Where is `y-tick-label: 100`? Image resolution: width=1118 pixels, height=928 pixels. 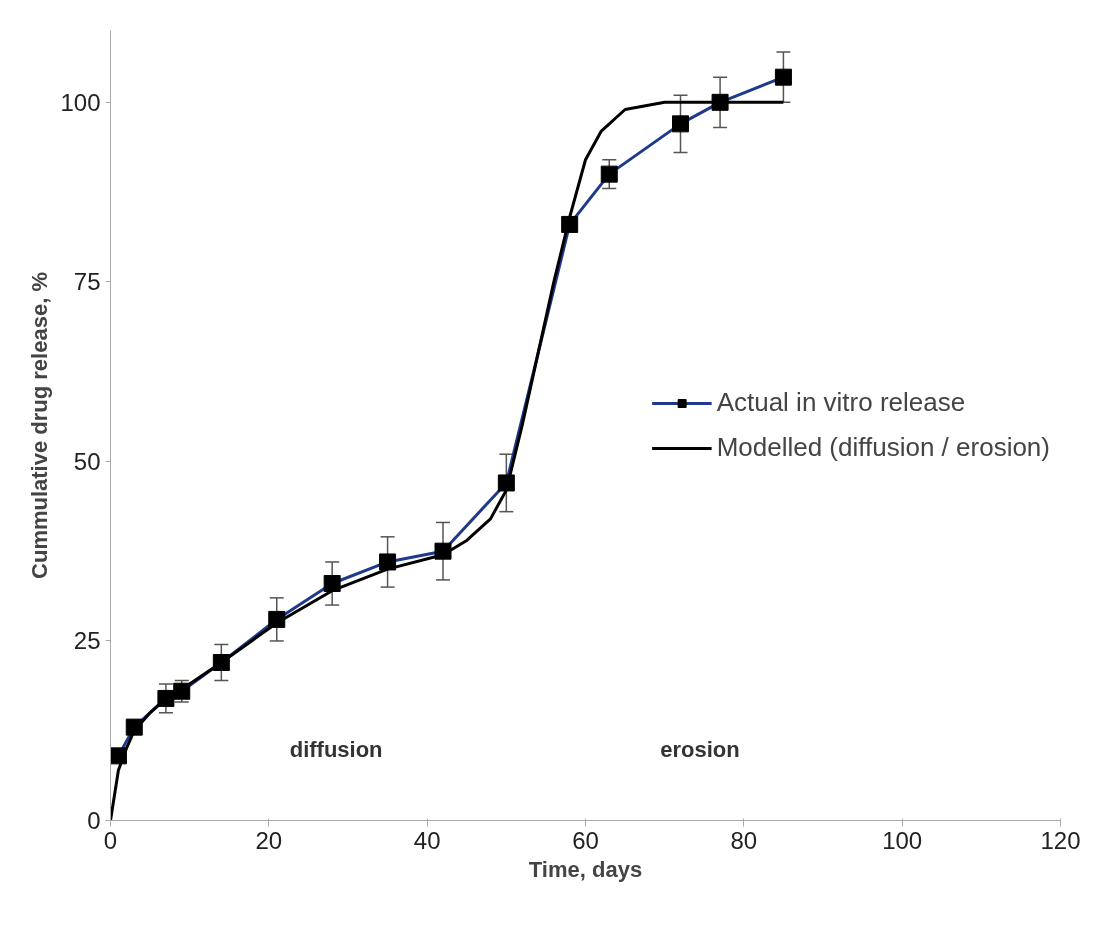 y-tick-label: 100 is located at coordinates (80, 102).